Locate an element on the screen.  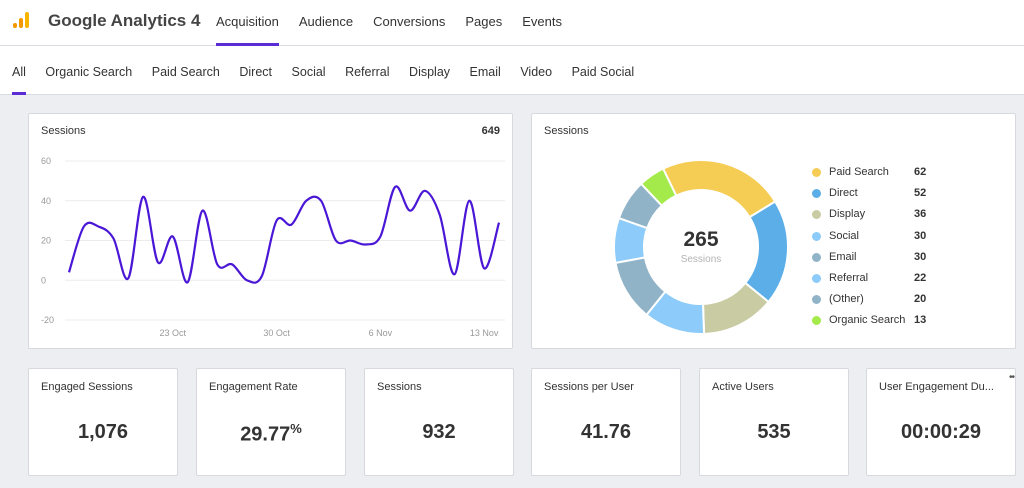
legend-label: Organic Search is located at coordinates (867, 320).